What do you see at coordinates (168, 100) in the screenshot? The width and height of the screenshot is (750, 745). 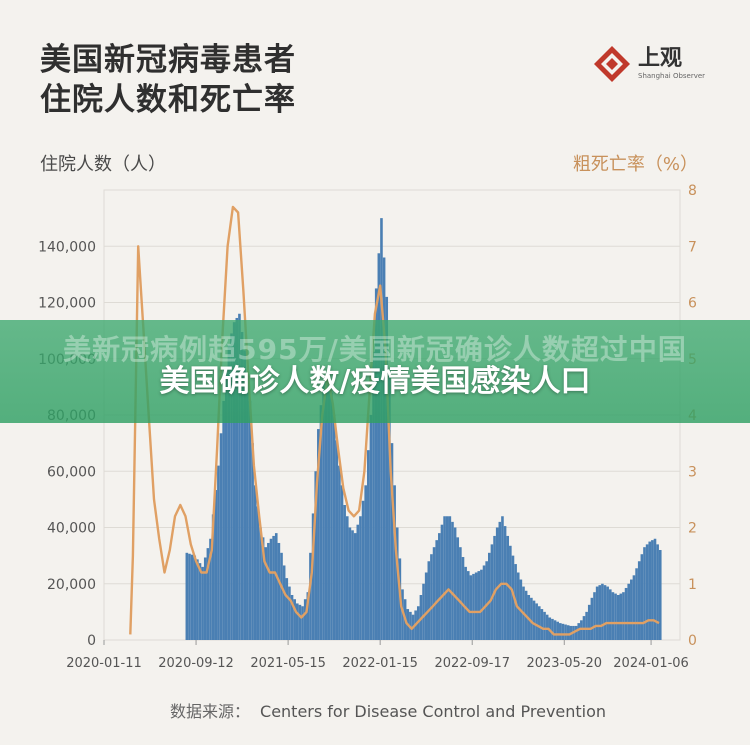 I see `title-line-2: 住院人数和死亡率` at bounding box center [168, 100].